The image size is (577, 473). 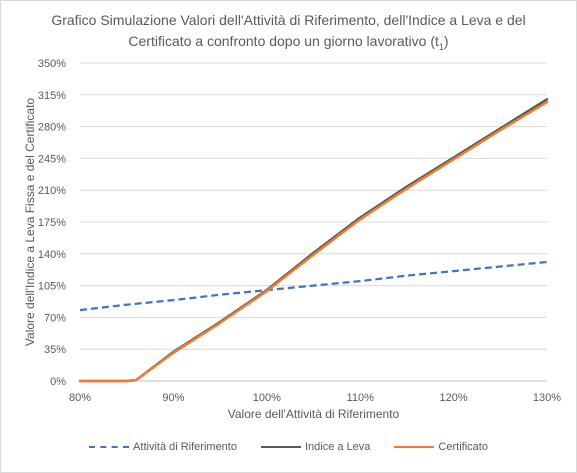 What do you see at coordinates (463, 447) in the screenshot?
I see `legend-label: Certificato` at bounding box center [463, 447].